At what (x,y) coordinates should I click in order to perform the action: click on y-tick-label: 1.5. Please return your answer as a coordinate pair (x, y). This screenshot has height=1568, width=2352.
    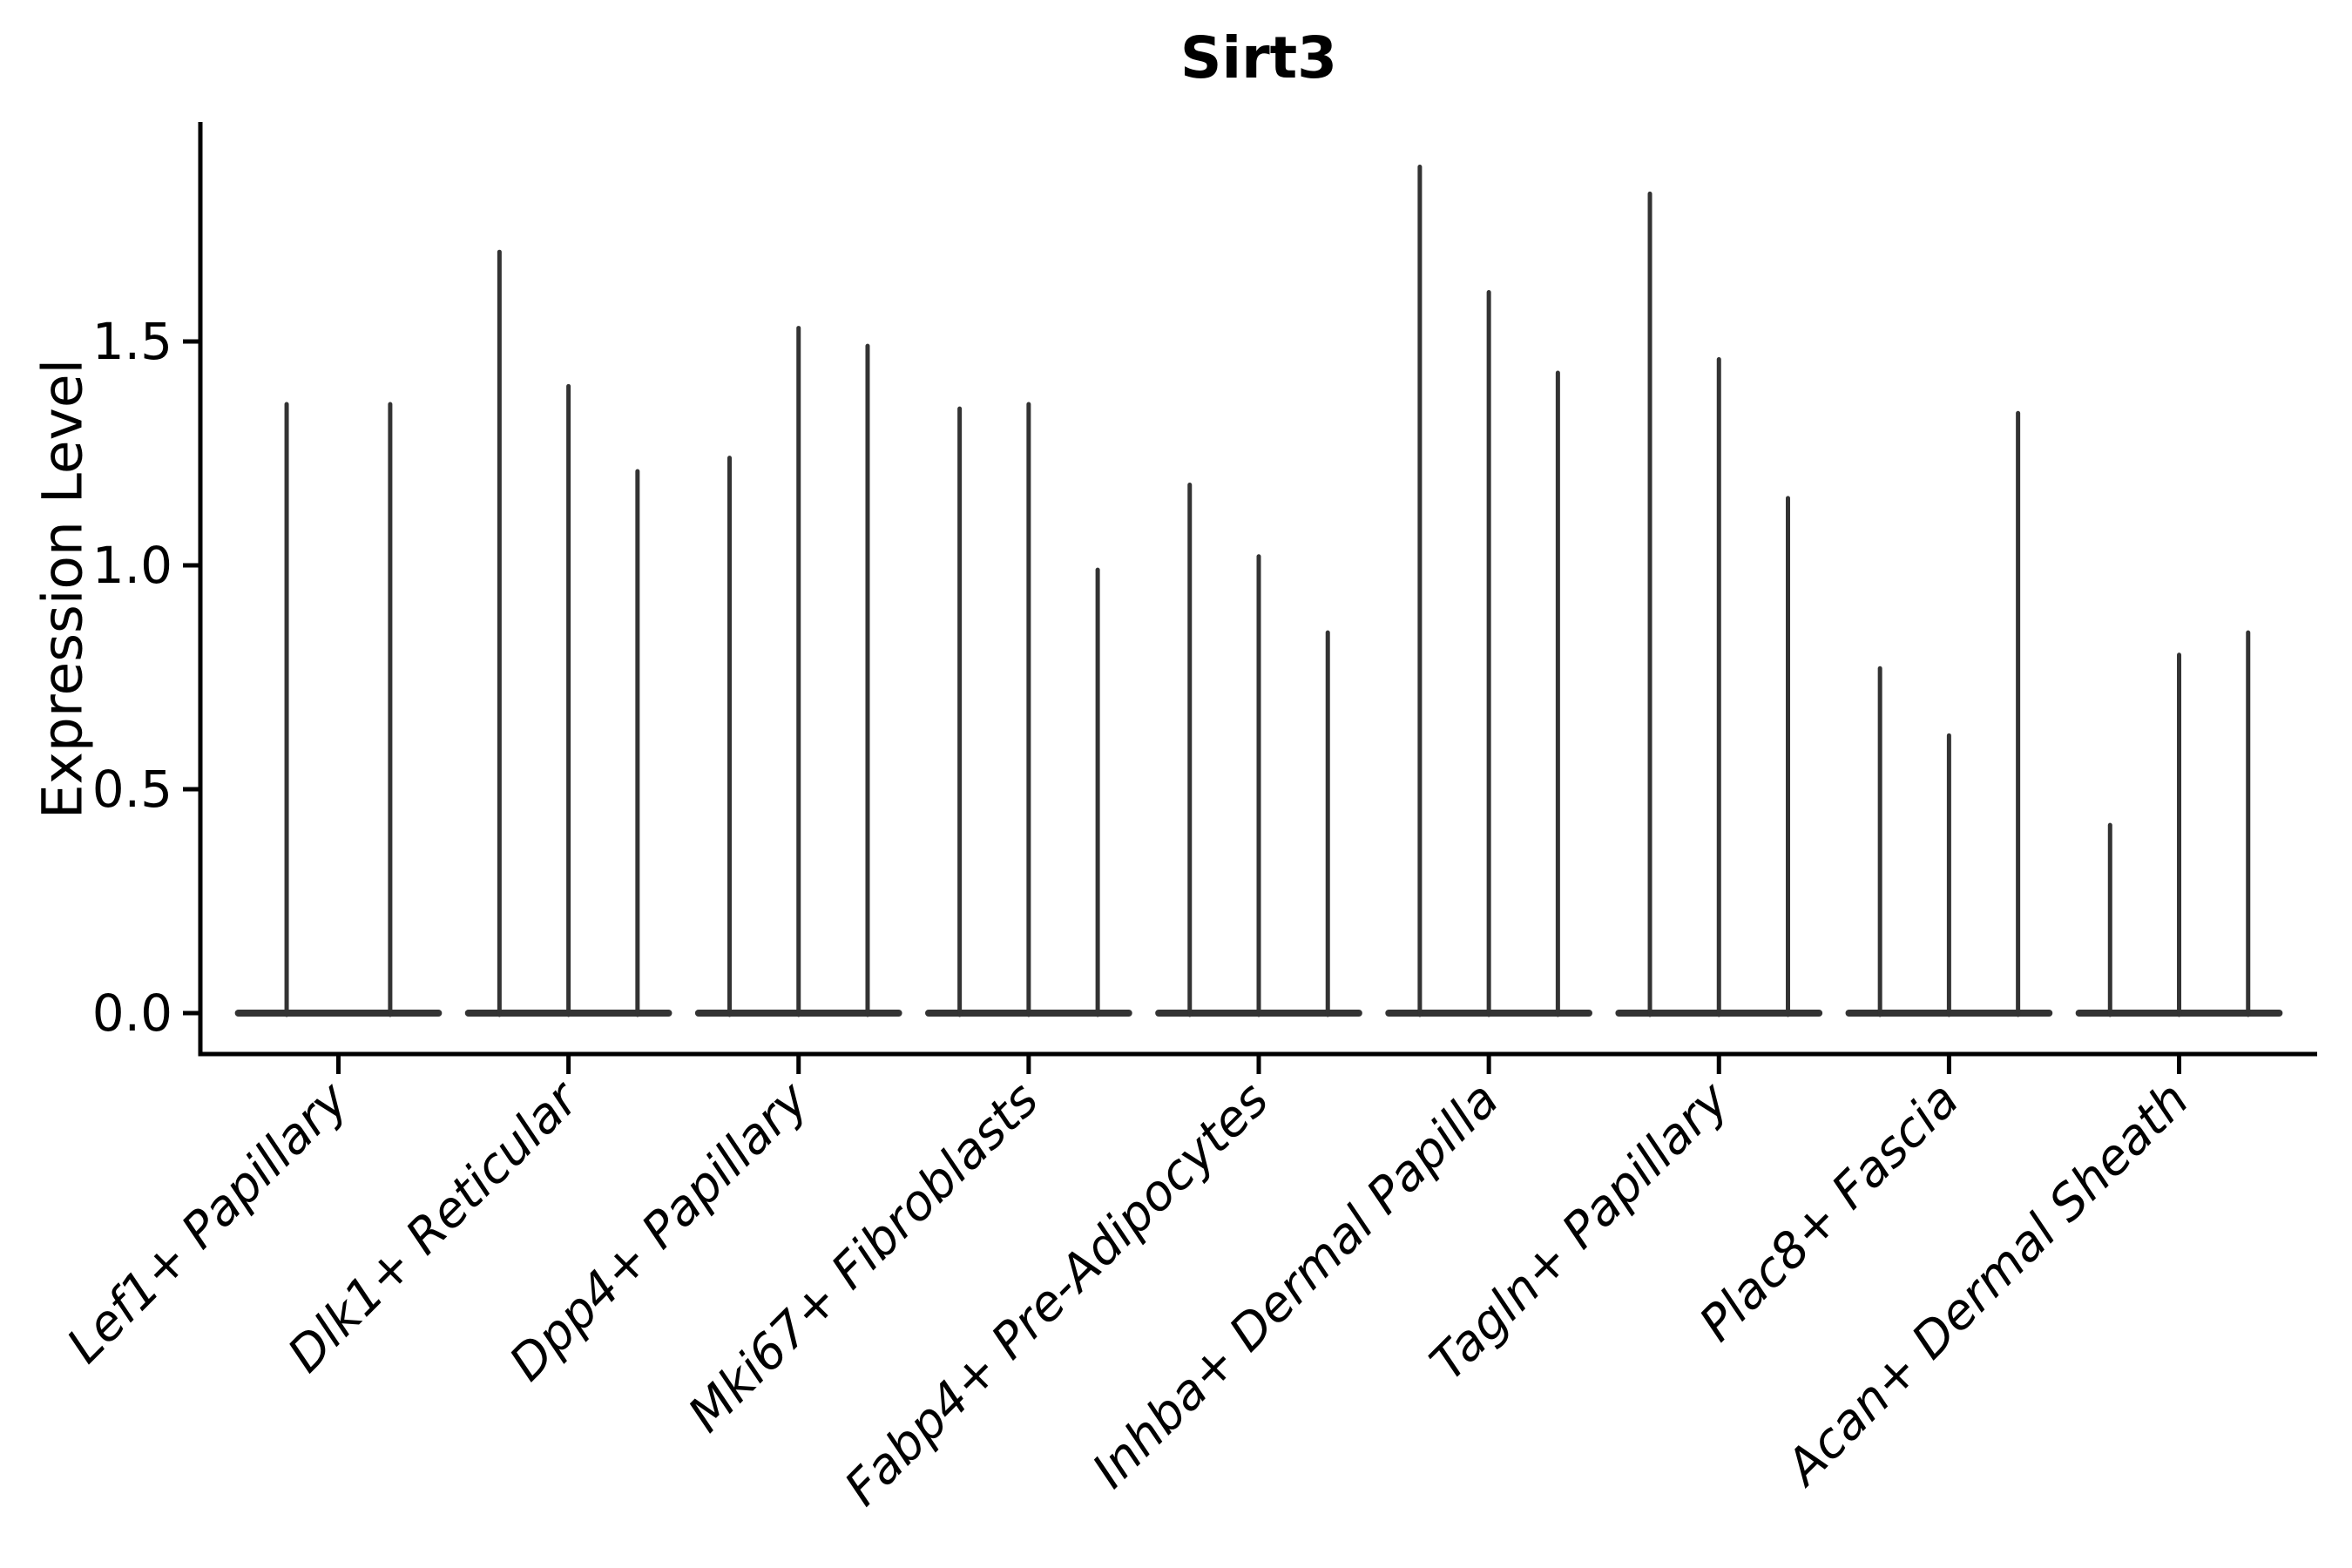
    Looking at the image, I should click on (132, 341).